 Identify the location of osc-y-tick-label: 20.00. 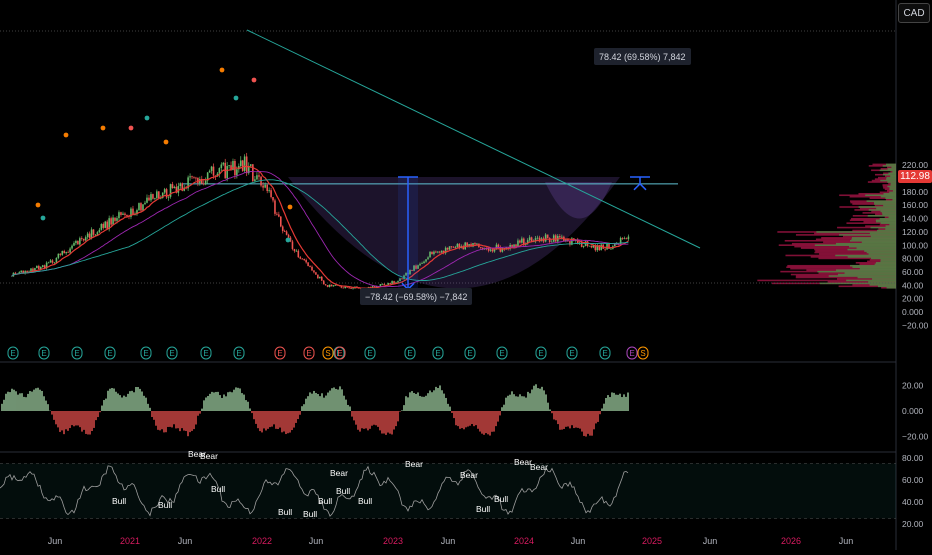
(913, 386).